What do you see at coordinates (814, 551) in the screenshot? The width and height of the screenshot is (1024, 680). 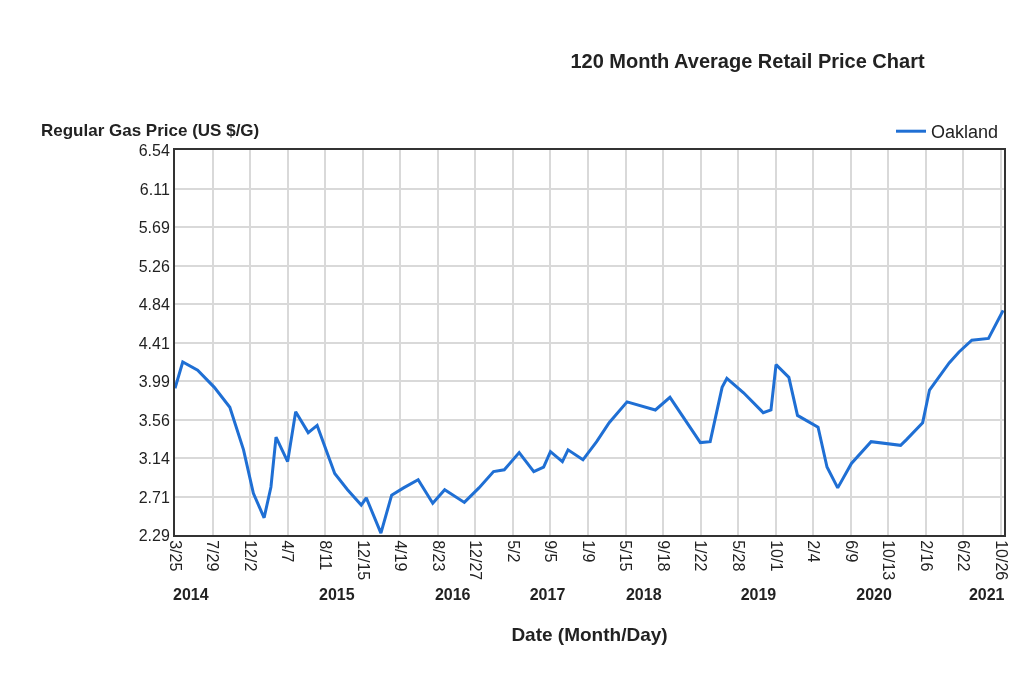 I see `x-tick-label: 2/4` at bounding box center [814, 551].